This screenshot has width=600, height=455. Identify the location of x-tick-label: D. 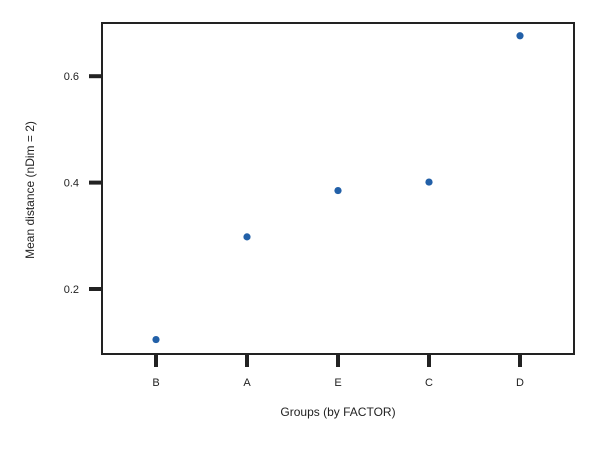
(520, 383).